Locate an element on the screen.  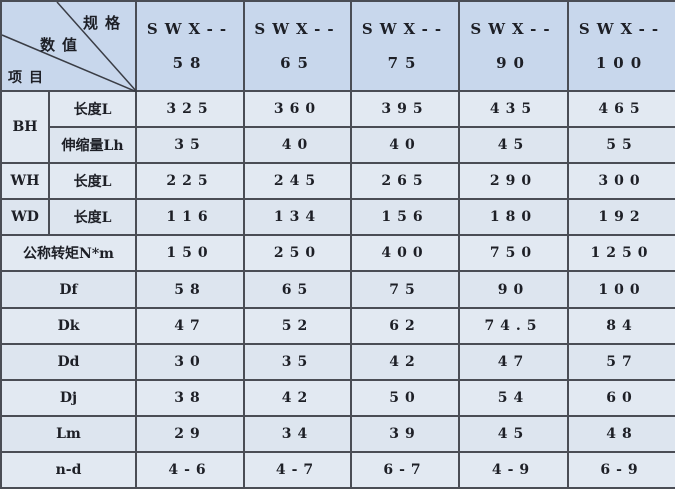
value-cell: 245 is located at coordinates (297, 181).